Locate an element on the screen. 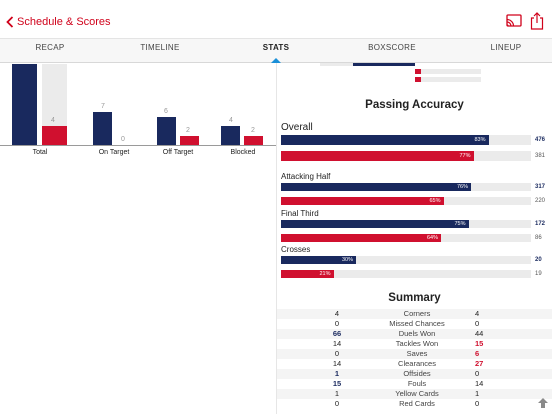 The image size is (552, 414). away-passing-track: 65% is located at coordinates (406, 201).